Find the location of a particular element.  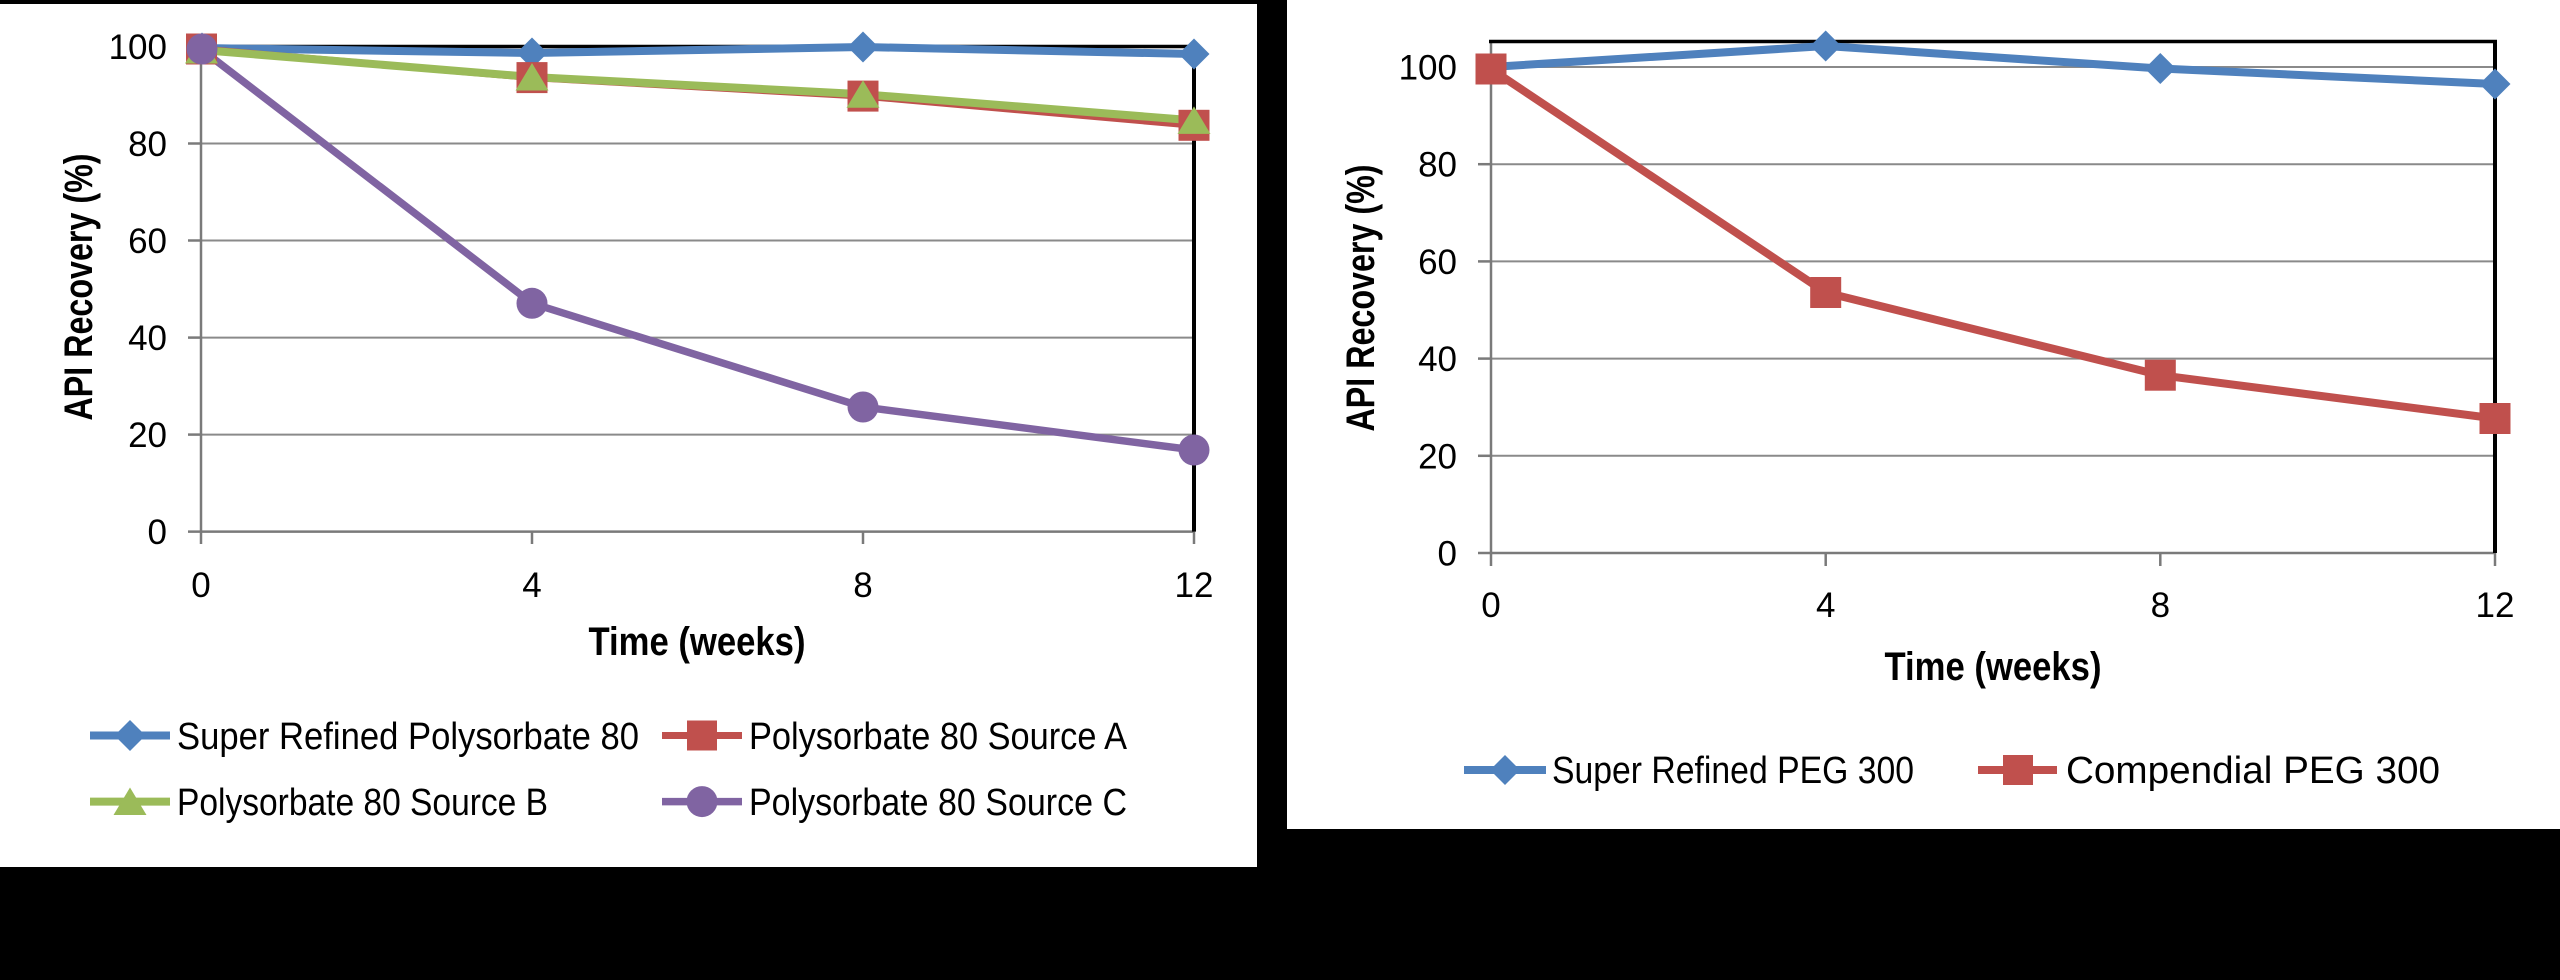

svg-text: Super Refined Polysorbate 80 is located at coordinates (408, 737).